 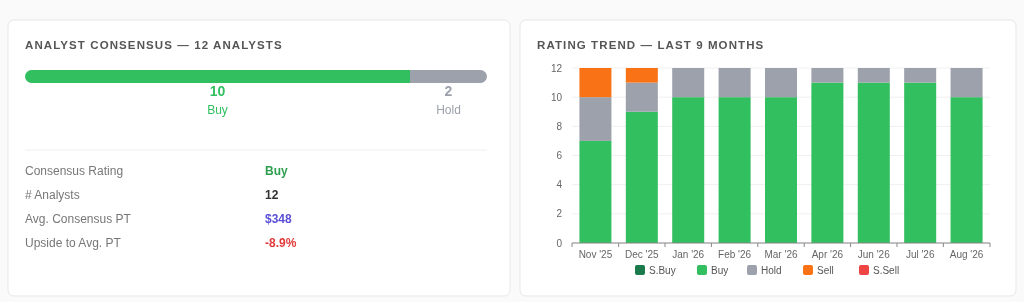 I want to click on text: # Analysts, so click(x=52, y=195).